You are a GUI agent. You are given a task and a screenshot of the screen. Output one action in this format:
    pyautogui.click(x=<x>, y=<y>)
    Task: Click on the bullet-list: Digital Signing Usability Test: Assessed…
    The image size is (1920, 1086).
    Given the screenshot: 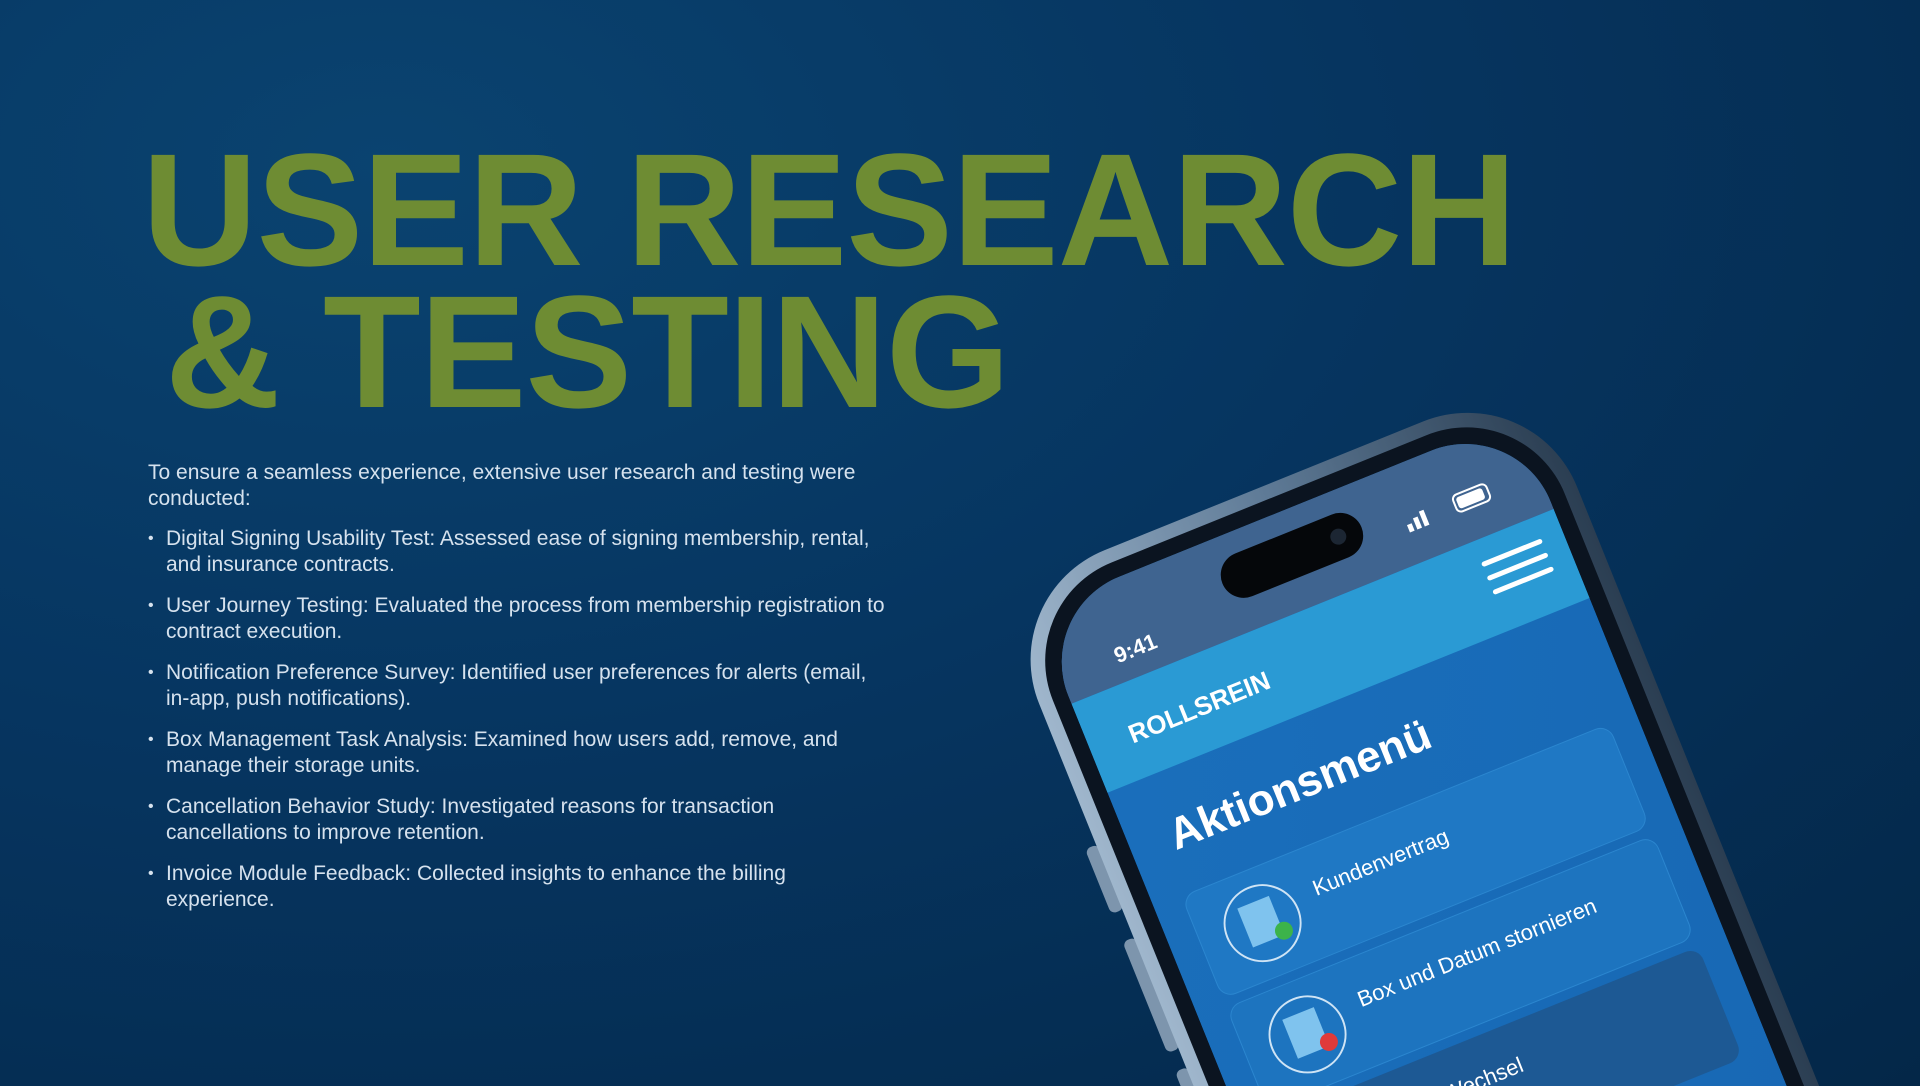 What is the action you would take?
    pyautogui.click(x=518, y=719)
    